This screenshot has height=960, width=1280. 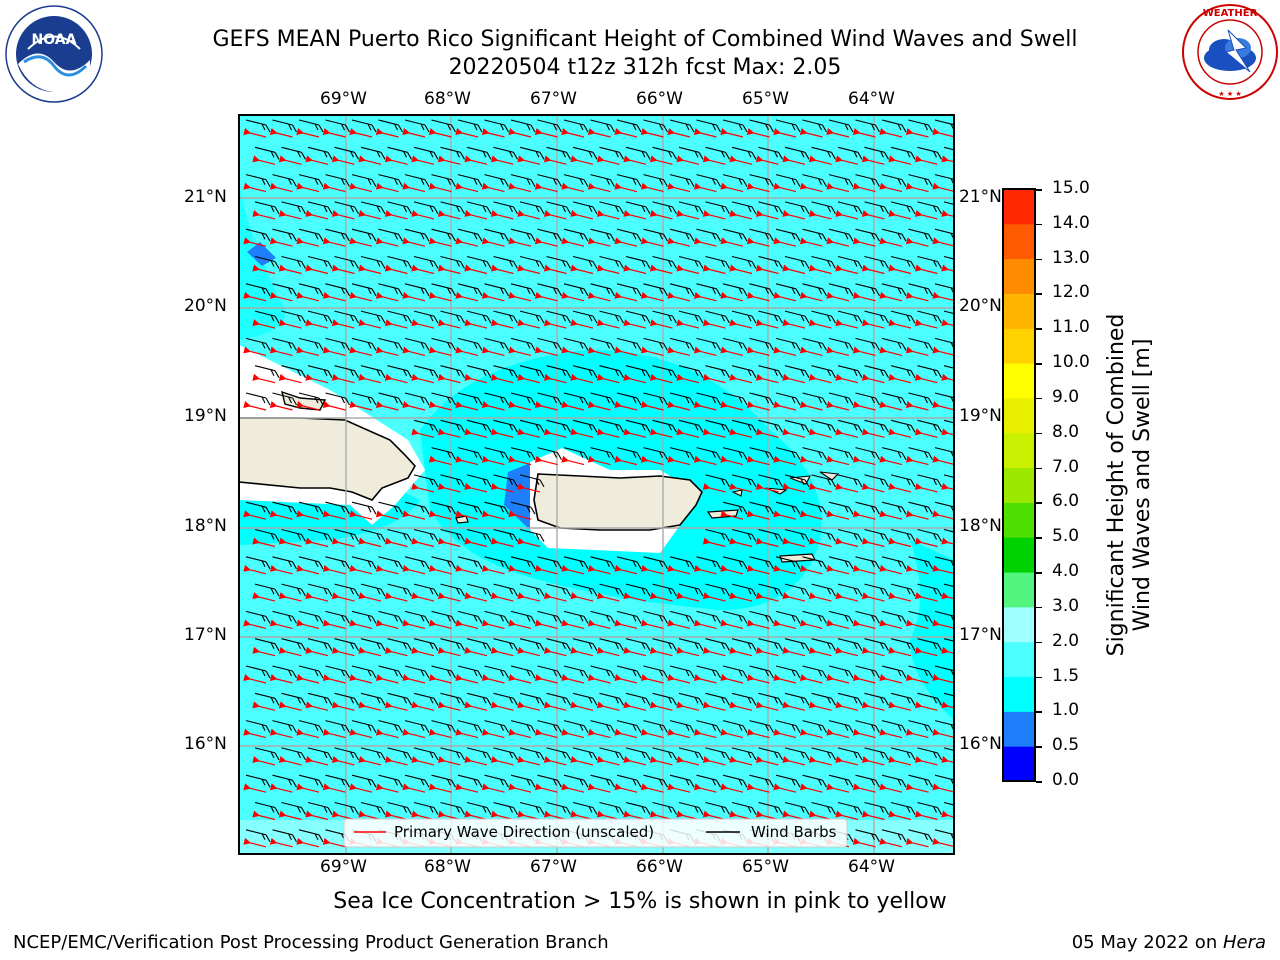 What do you see at coordinates (1230, 52) in the screenshot?
I see `nws-logo: WEATHER ★ ★ ★` at bounding box center [1230, 52].